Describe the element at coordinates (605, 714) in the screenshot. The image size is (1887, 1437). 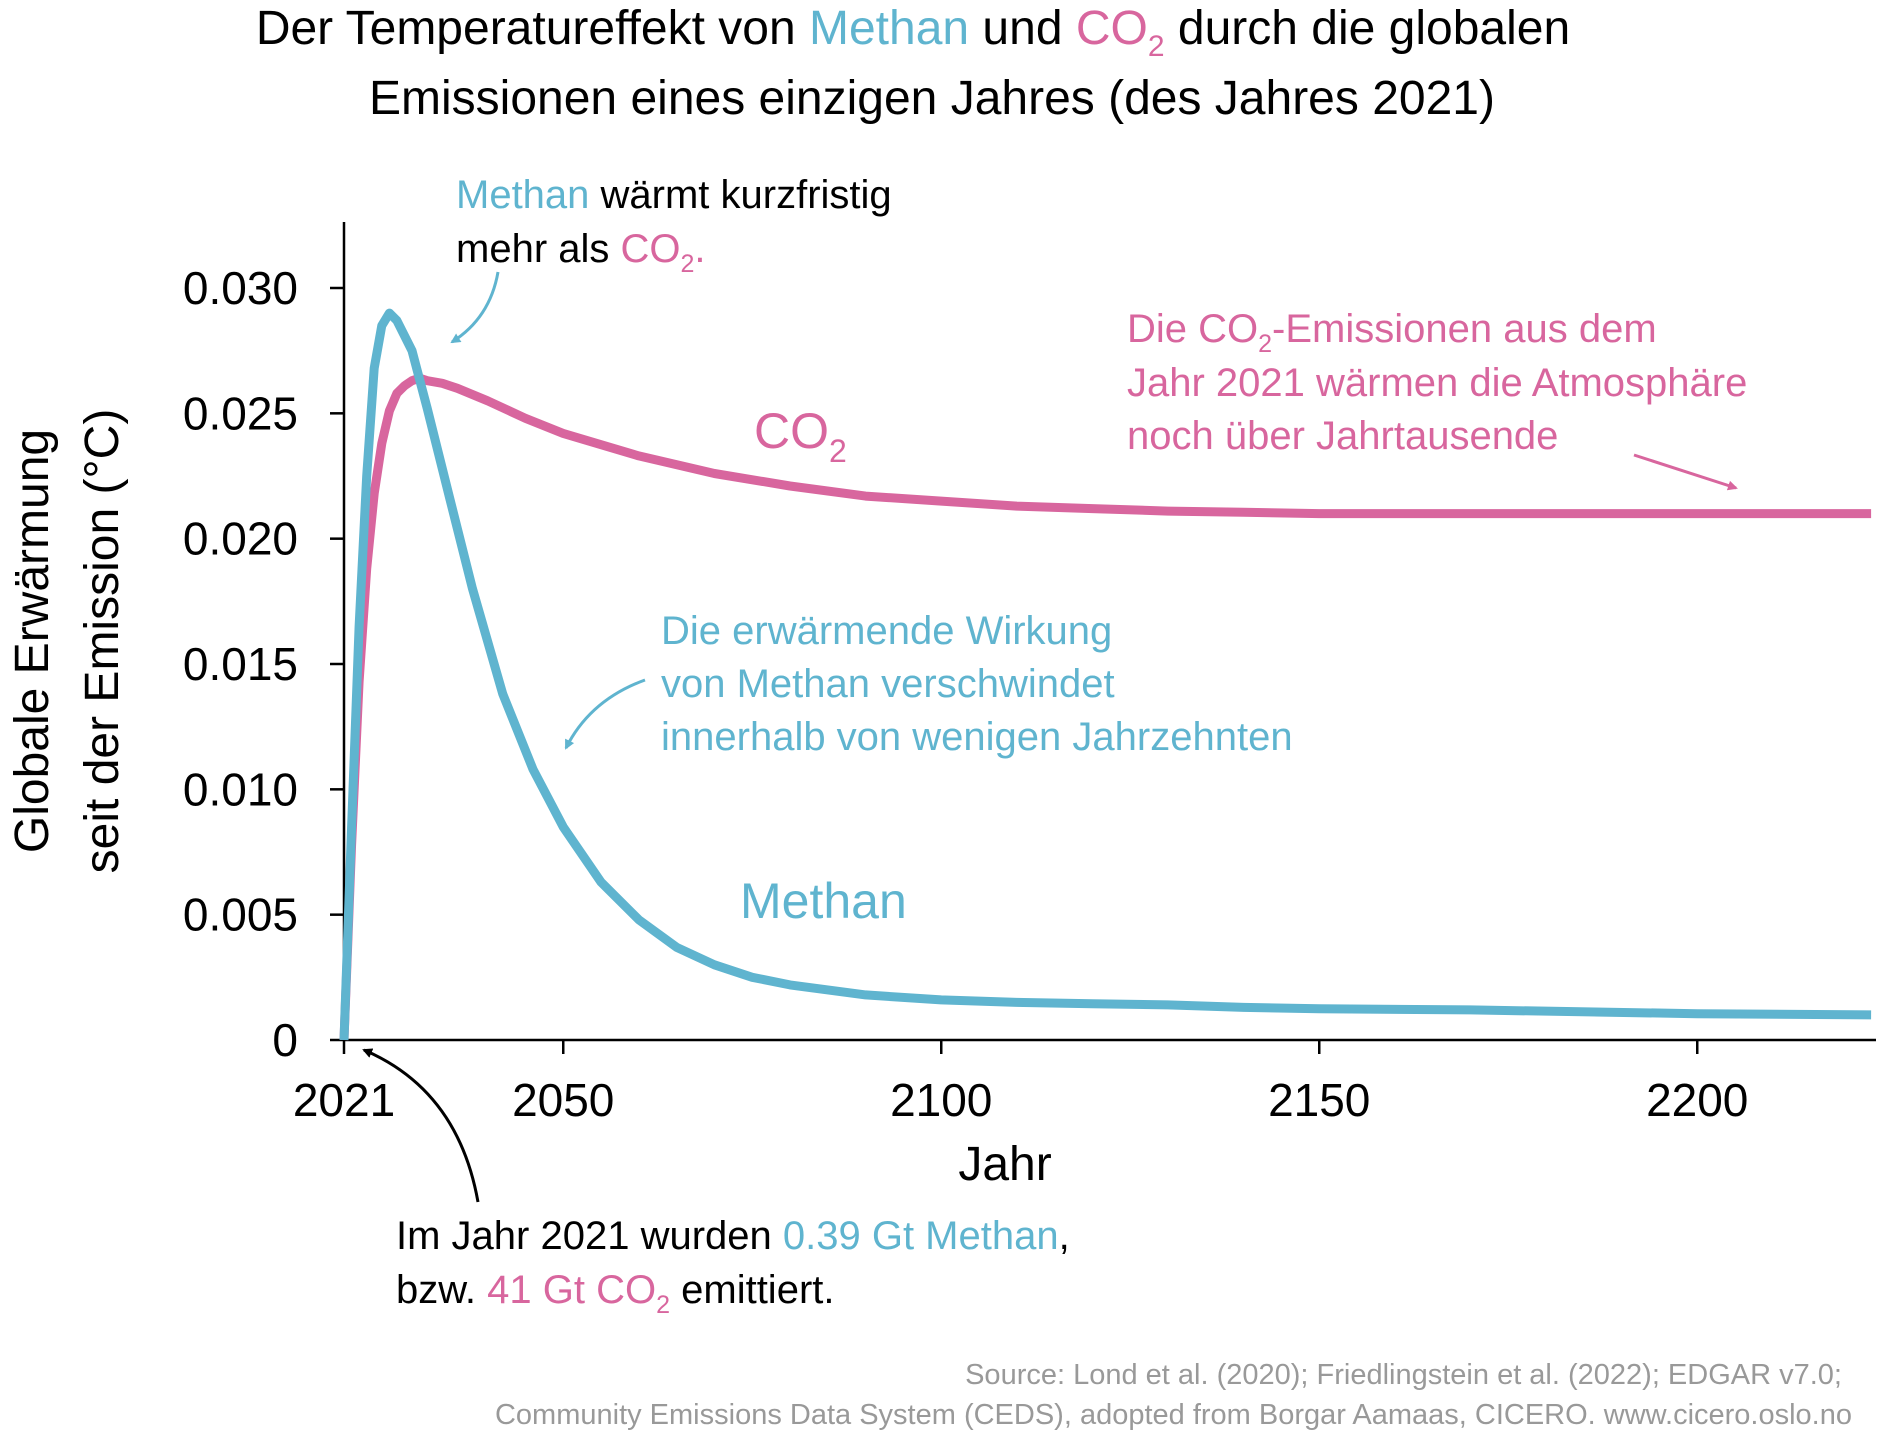
I see `annotation-3-arrow` at that location.